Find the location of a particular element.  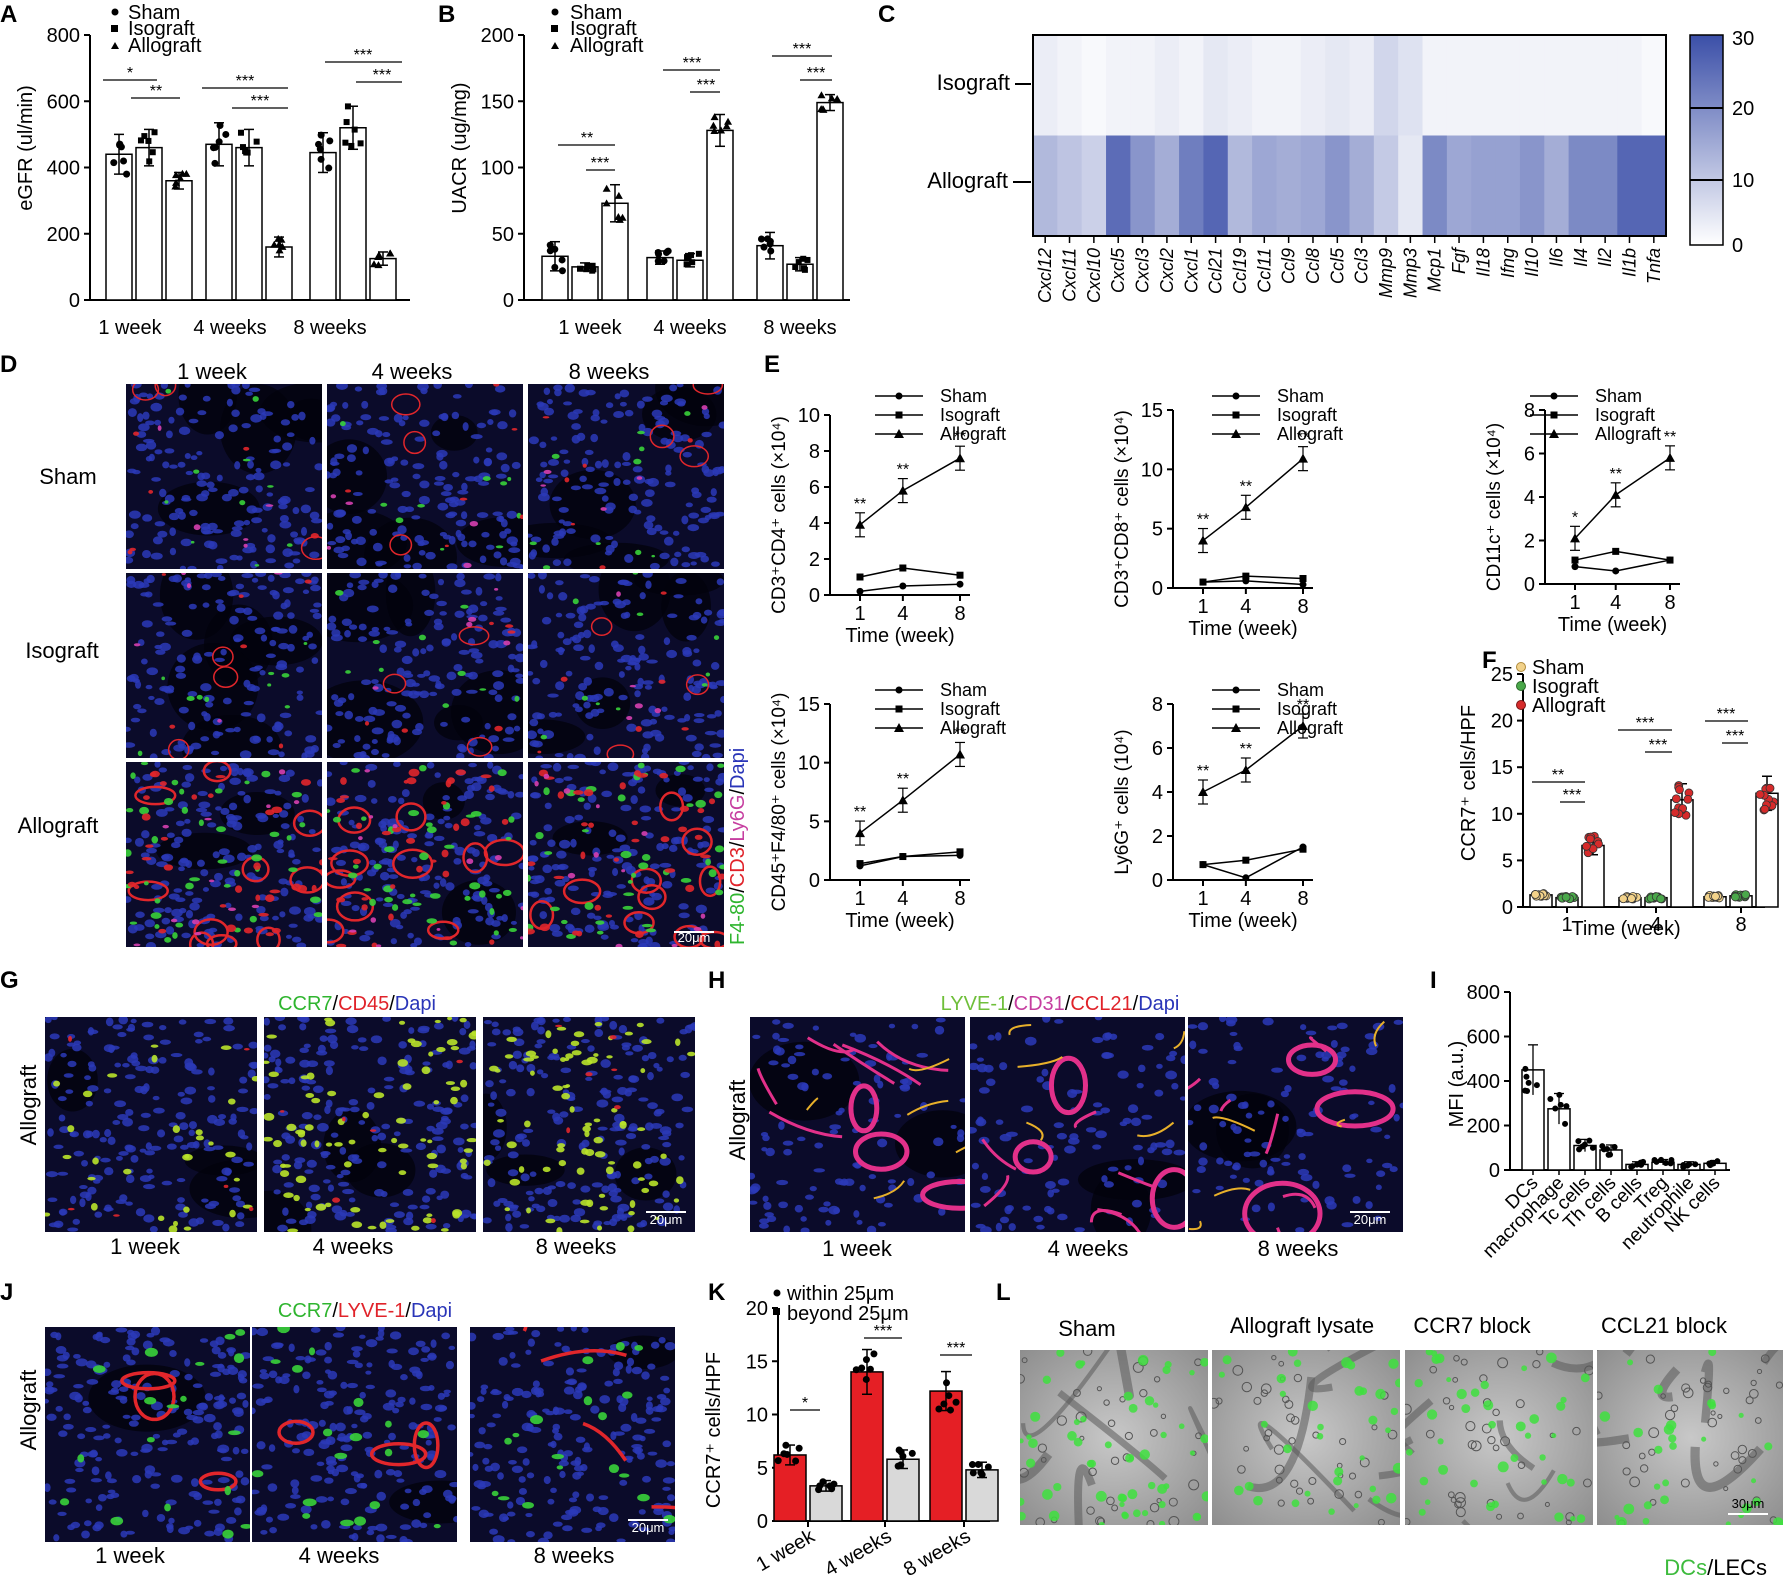

tissue-void is located at coordinates (1242, 1126).